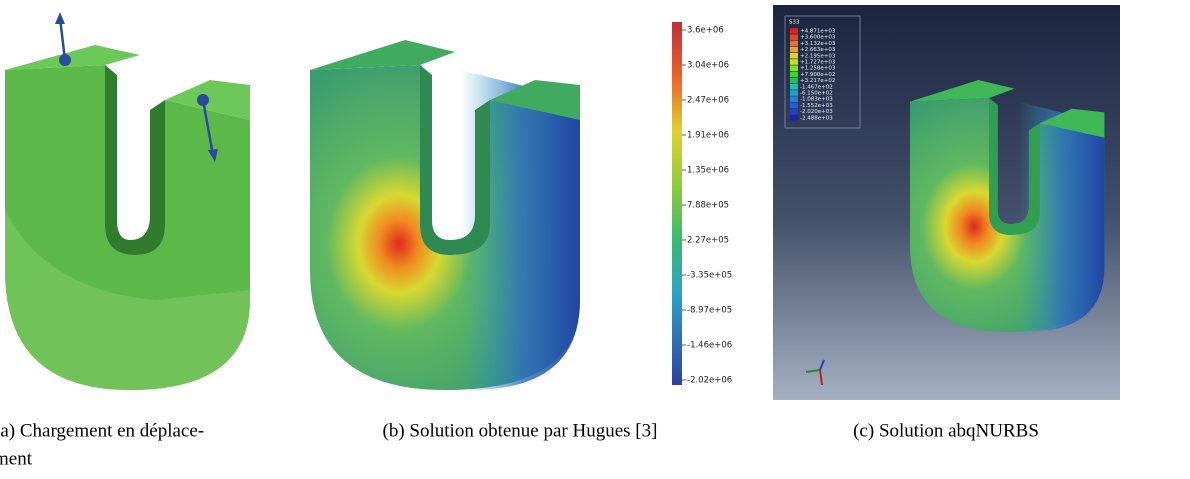 The width and height of the screenshot is (1190, 479). I want to click on legend-label: +3.600e+03, so click(818, 38).